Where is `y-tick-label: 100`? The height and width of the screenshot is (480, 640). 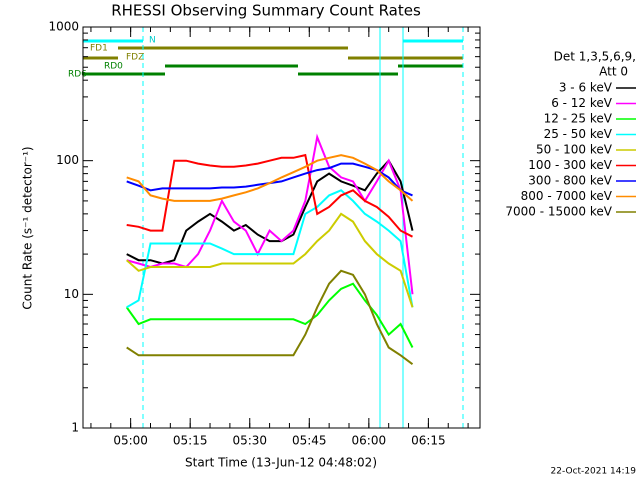
y-tick-label: 100 is located at coordinates (67, 160).